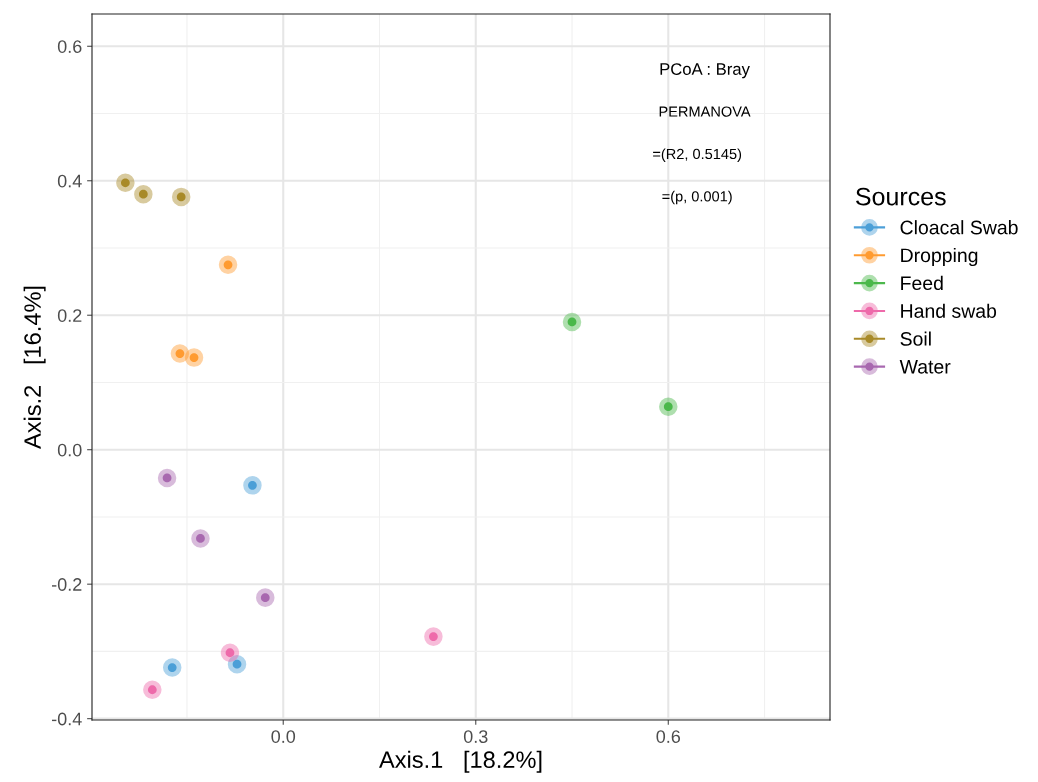 The height and width of the screenshot is (782, 1038). Describe the element at coordinates (697, 197) in the screenshot. I see `annotation: =(p, 0.001)` at that location.